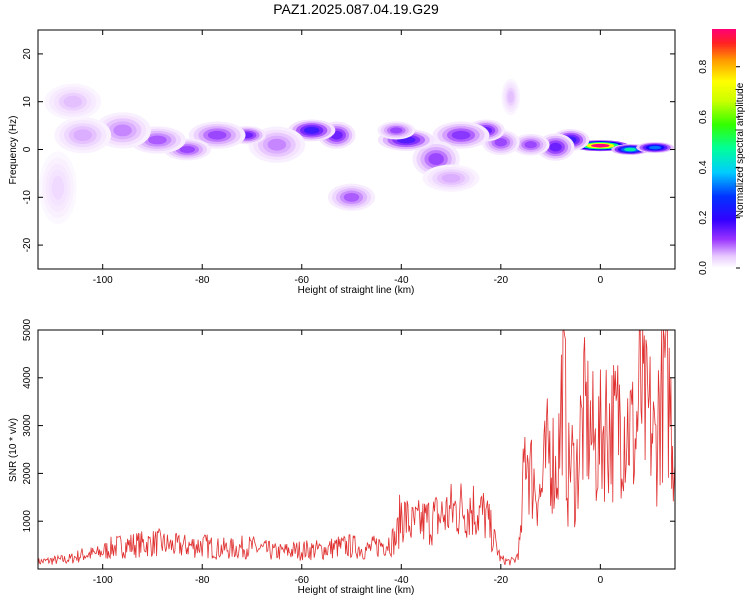 Image resolution: width=750 pixels, height=600 pixels. I want to click on colorbar-label: Normalized spectral amplitude, so click(740, 149).